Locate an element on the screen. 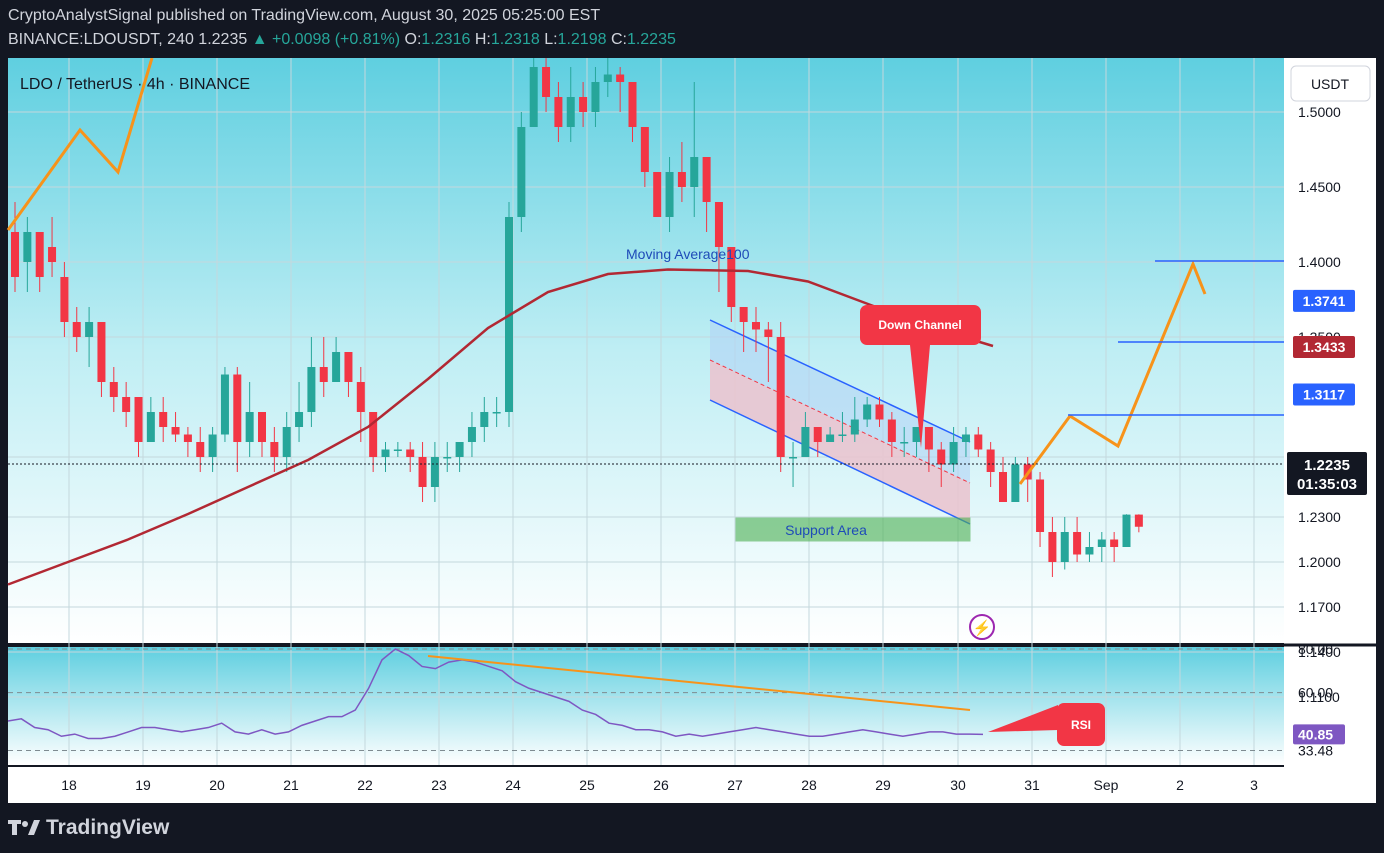  time-axis-label: Sep is located at coordinates (1106, 785).